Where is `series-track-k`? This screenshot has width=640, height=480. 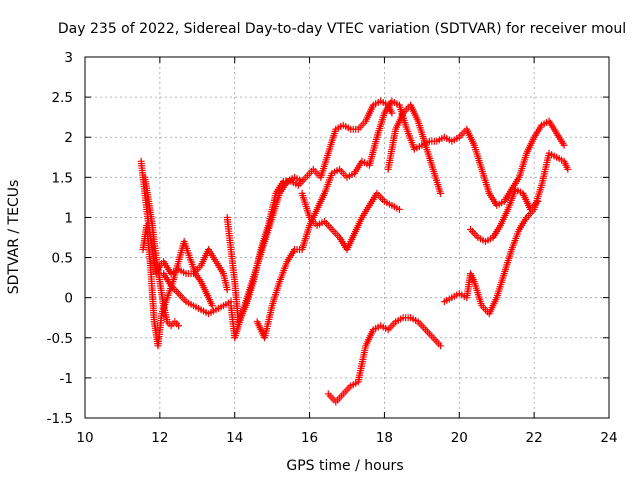 series-track-k is located at coordinates (506, 233).